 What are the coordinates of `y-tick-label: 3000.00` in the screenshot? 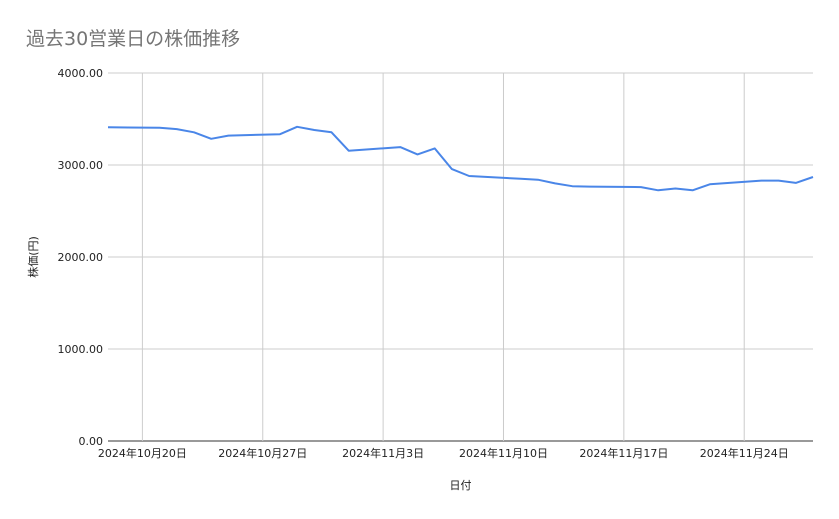 It's located at (81, 165).